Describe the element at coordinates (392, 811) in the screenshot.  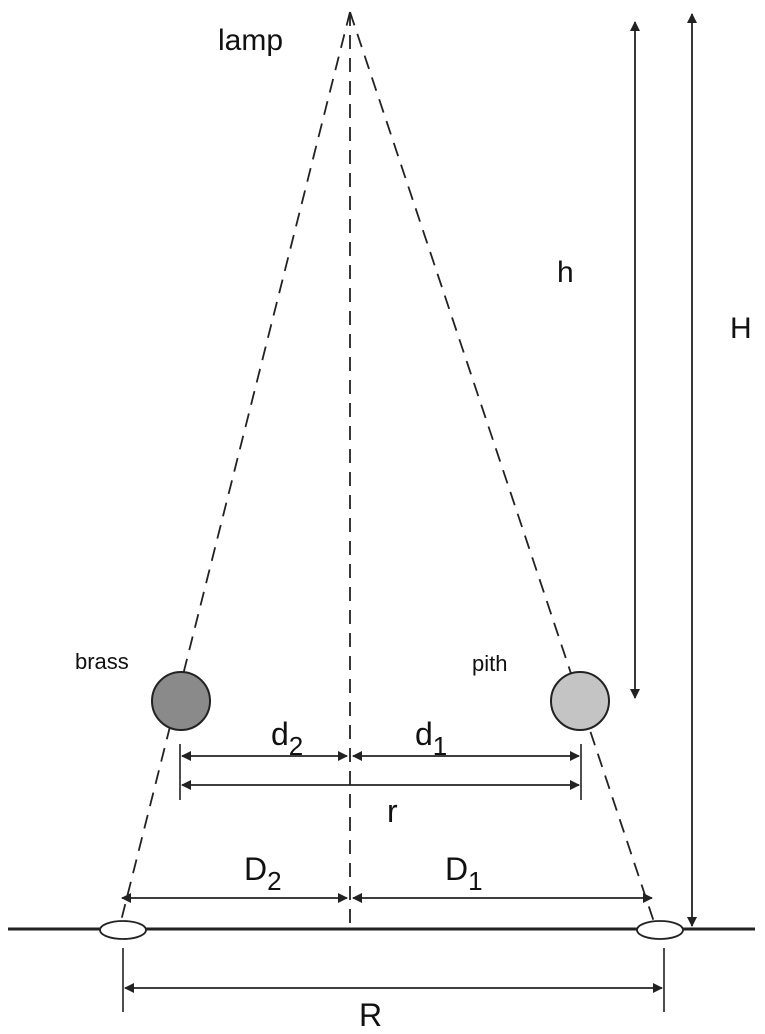
I see `r-label: r` at that location.